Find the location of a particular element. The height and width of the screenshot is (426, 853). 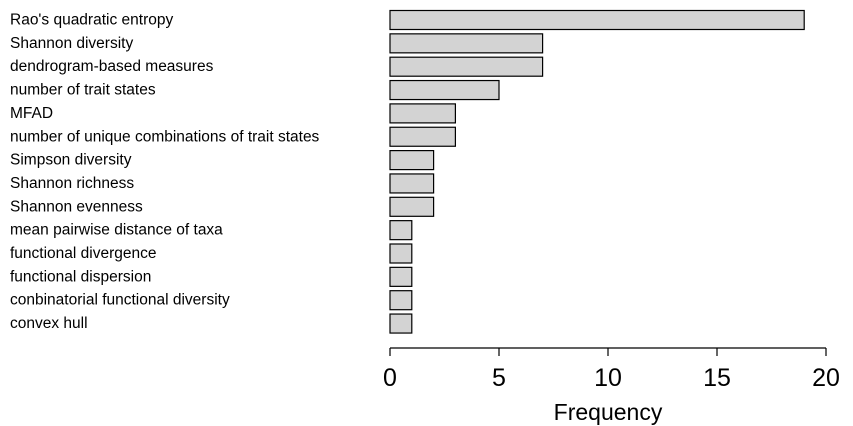

category-label-1: Shannon diversity is located at coordinates (71, 43).